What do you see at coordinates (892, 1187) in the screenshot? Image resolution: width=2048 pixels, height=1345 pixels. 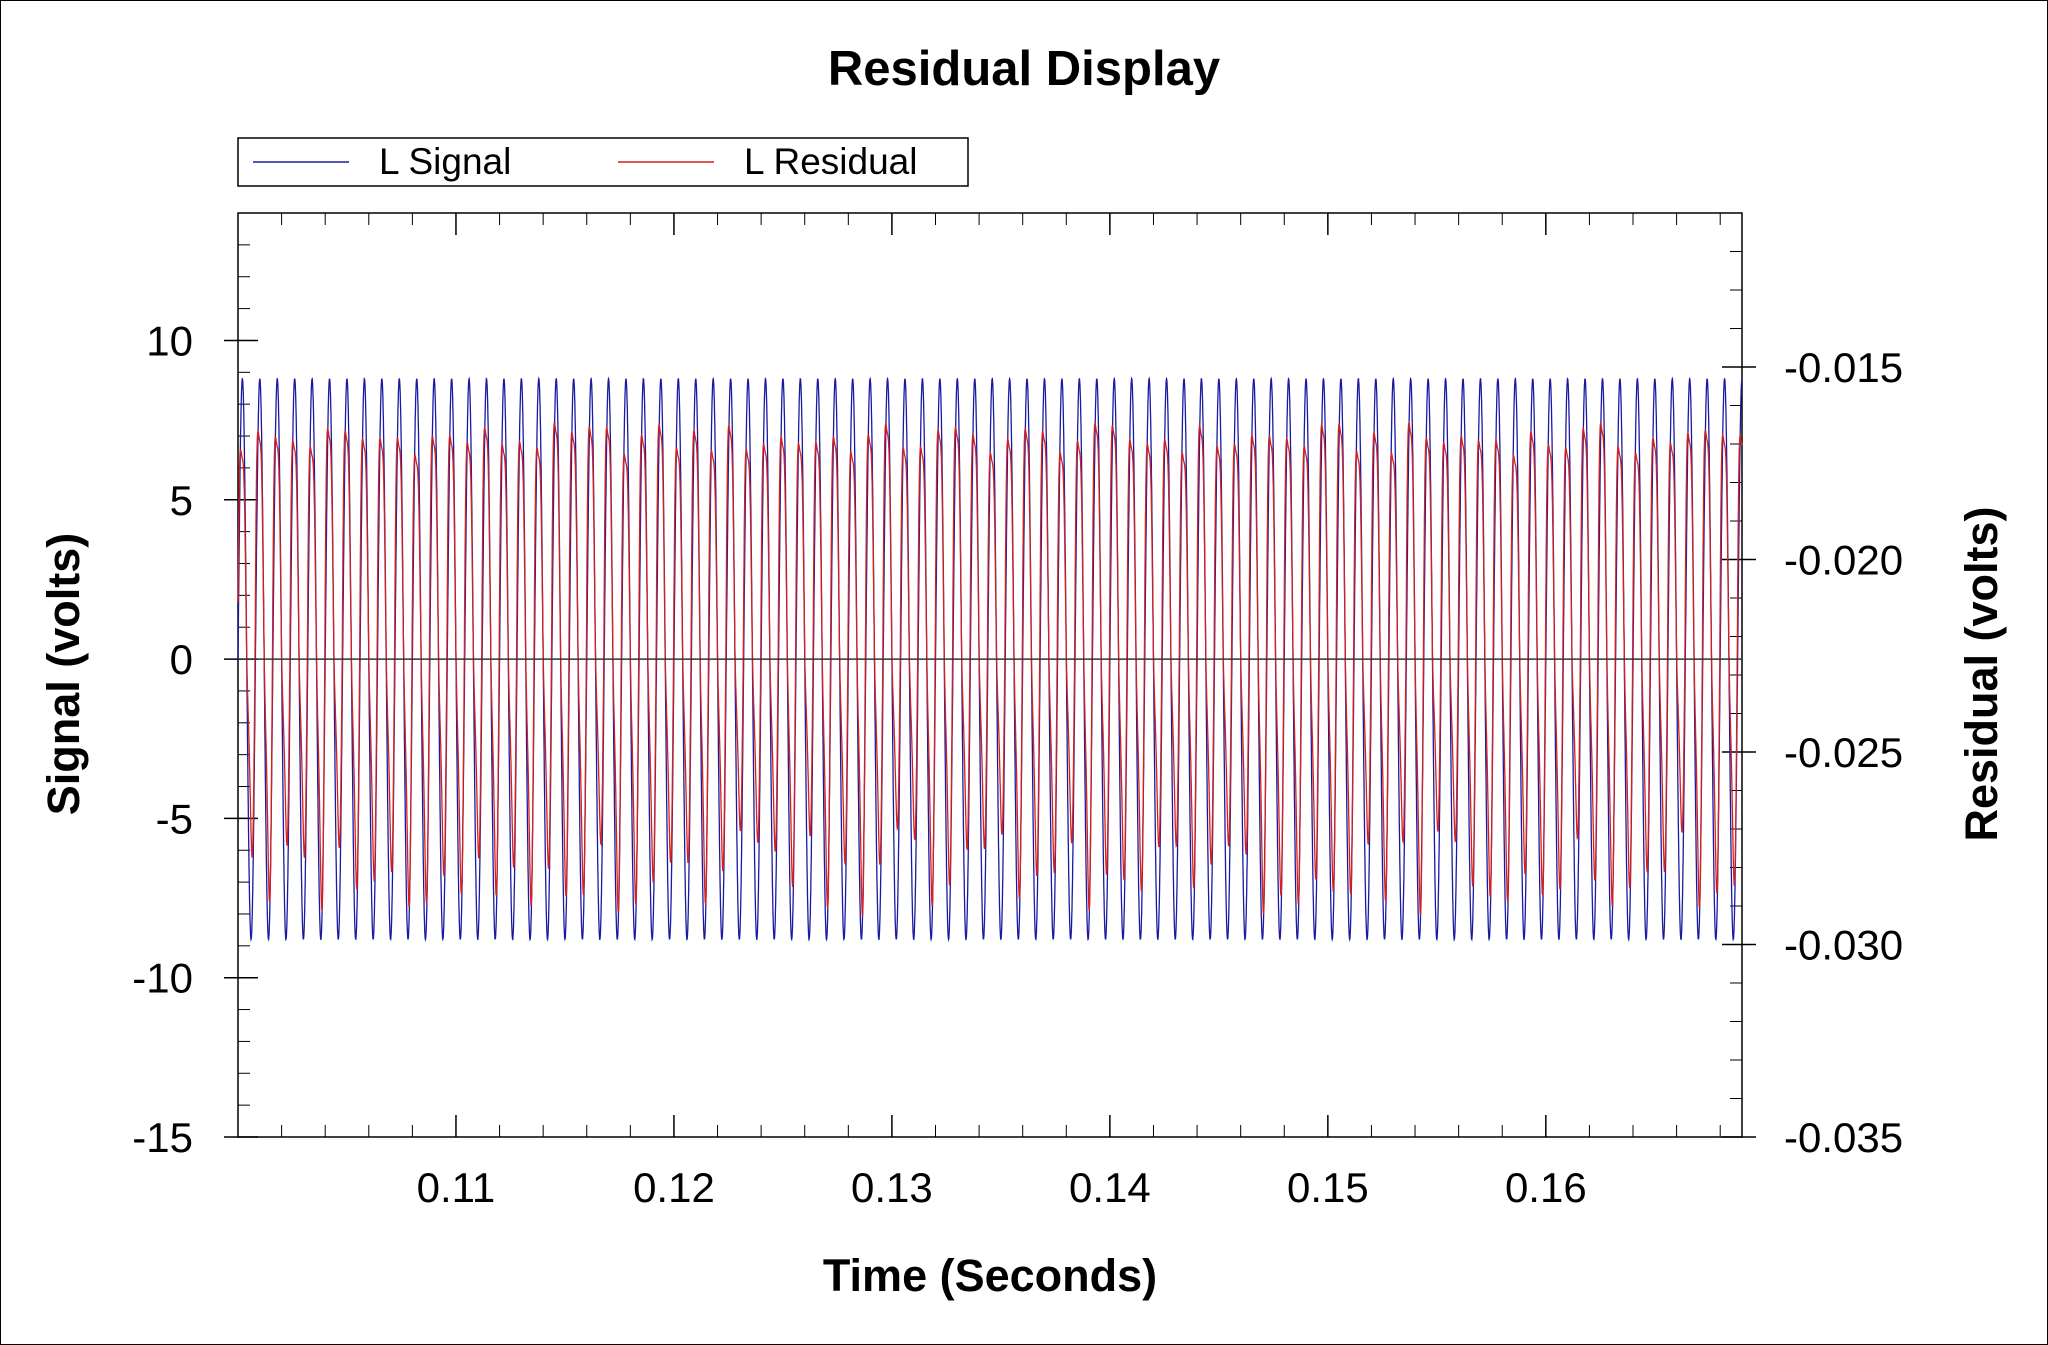 I see `x-tick-label: 0.13` at bounding box center [892, 1187].